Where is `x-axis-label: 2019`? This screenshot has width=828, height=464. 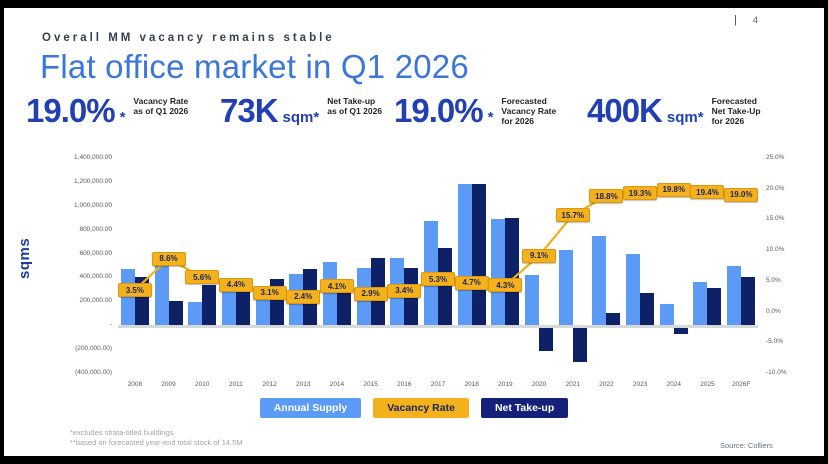 x-axis-label: 2019 is located at coordinates (505, 384).